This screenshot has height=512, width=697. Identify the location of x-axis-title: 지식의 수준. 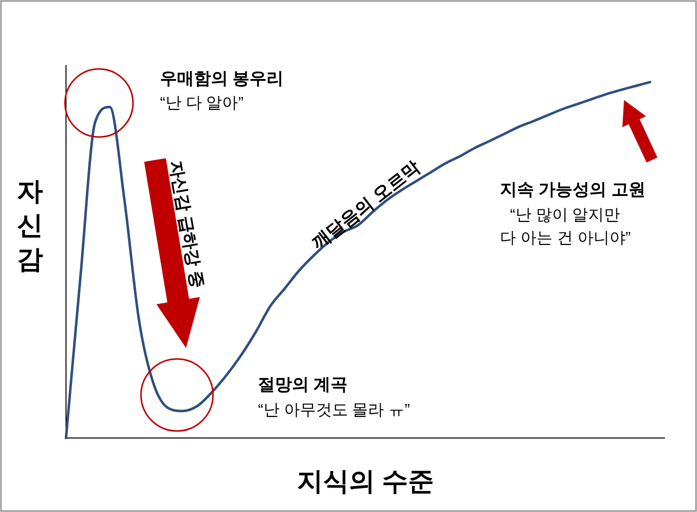
(365, 481).